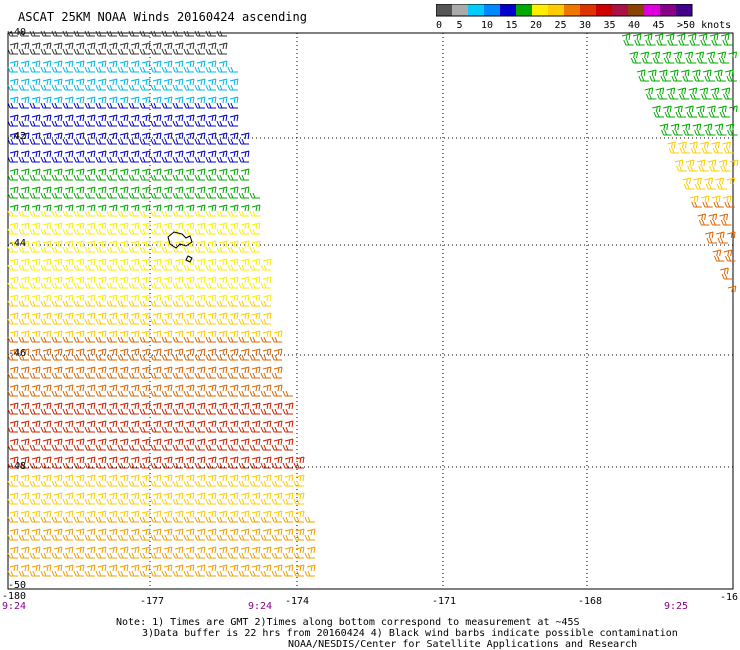  What do you see at coordinates (439, 25) in the screenshot?
I see `legend-label: 0` at bounding box center [439, 25].